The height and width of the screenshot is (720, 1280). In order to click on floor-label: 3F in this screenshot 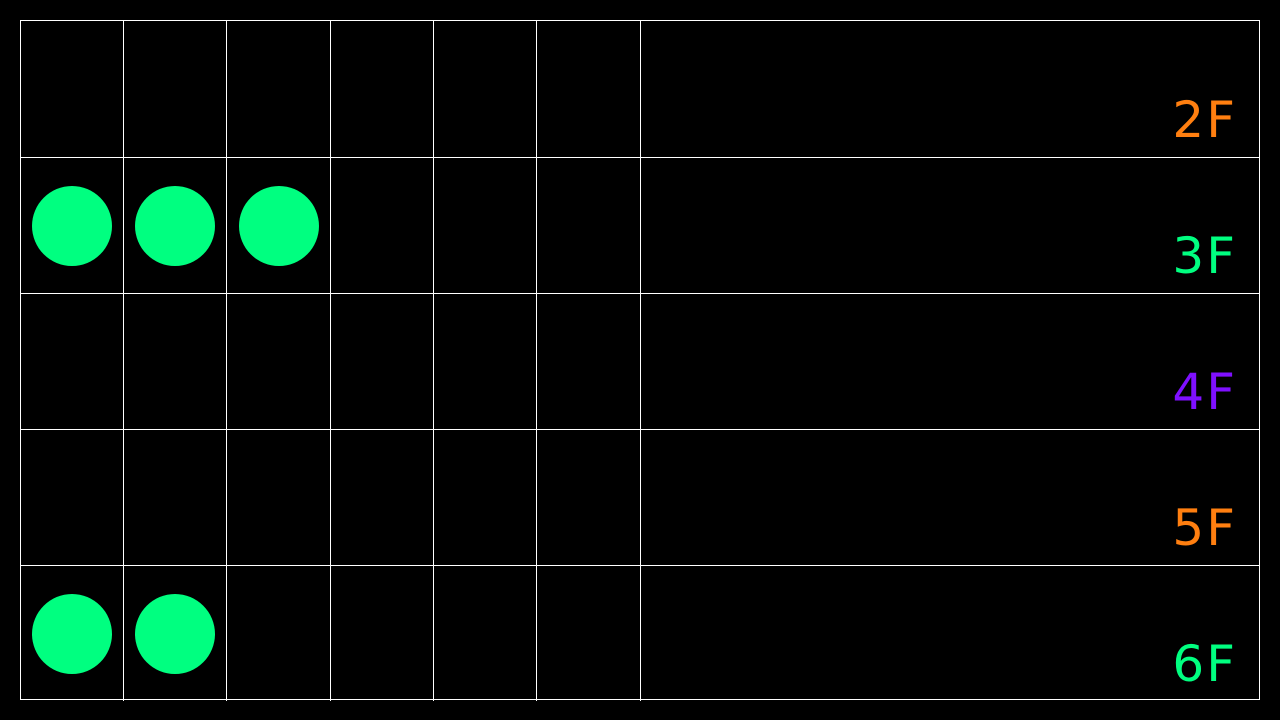, I will do `click(1204, 256)`.